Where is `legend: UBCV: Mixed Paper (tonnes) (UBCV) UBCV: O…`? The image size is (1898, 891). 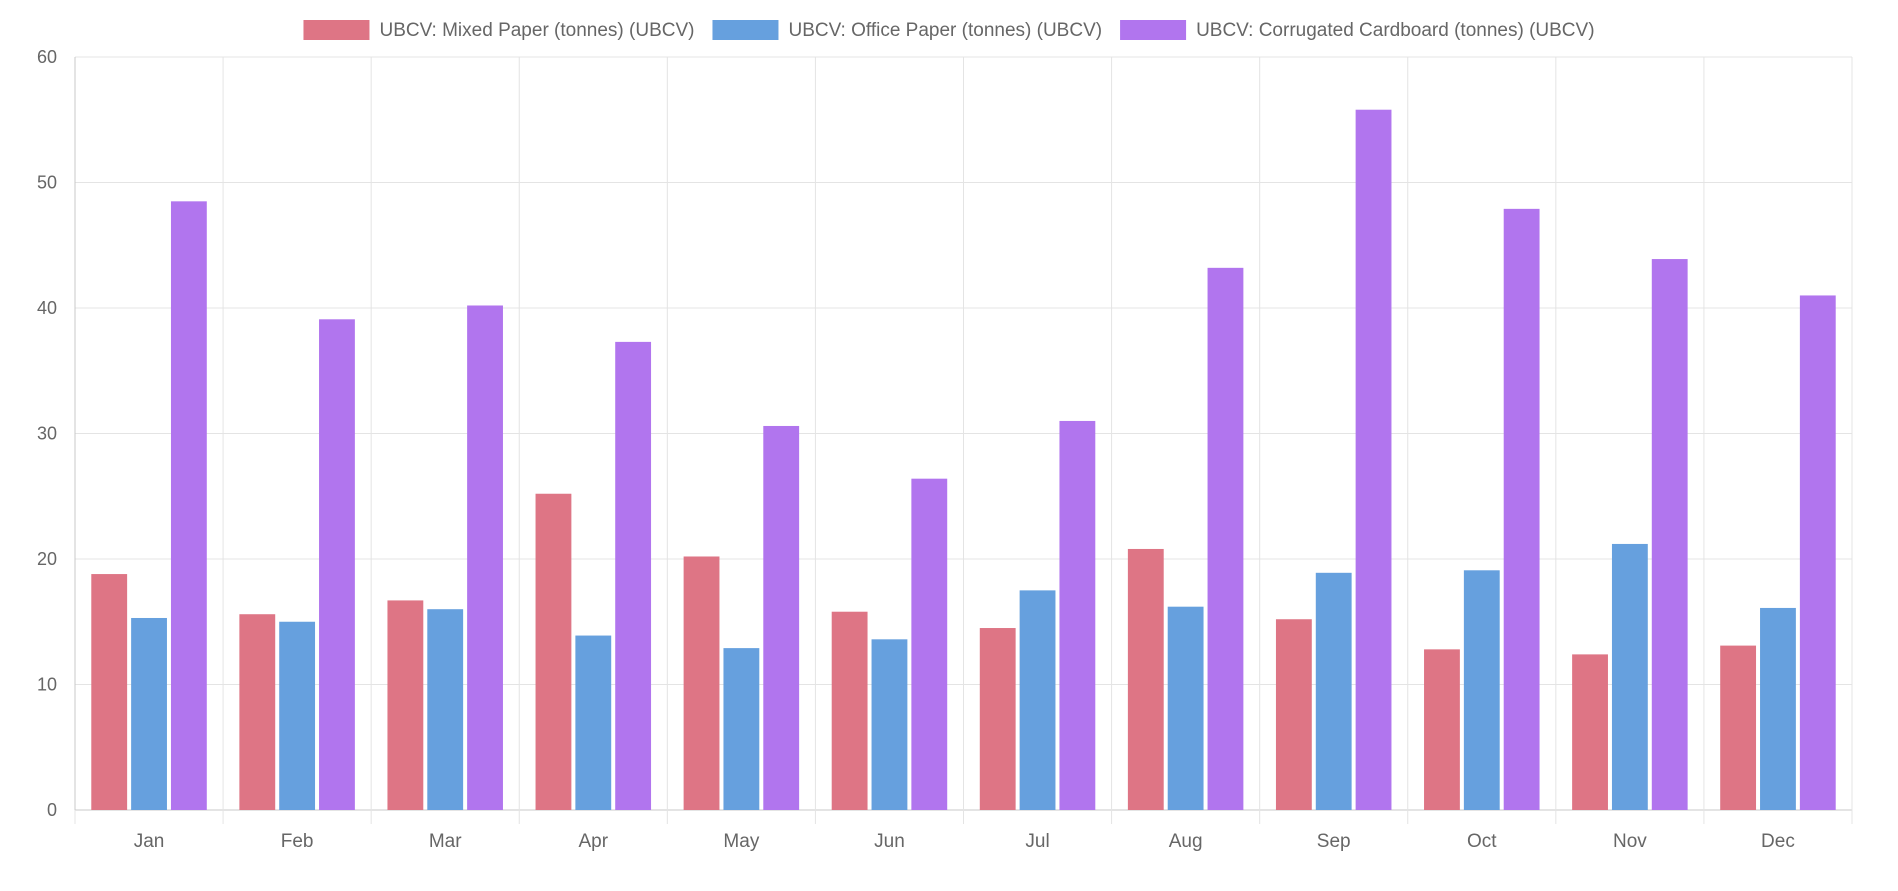
legend: UBCV: Mixed Paper (tonnes) (UBCV) UBCV: O… is located at coordinates (949, 30).